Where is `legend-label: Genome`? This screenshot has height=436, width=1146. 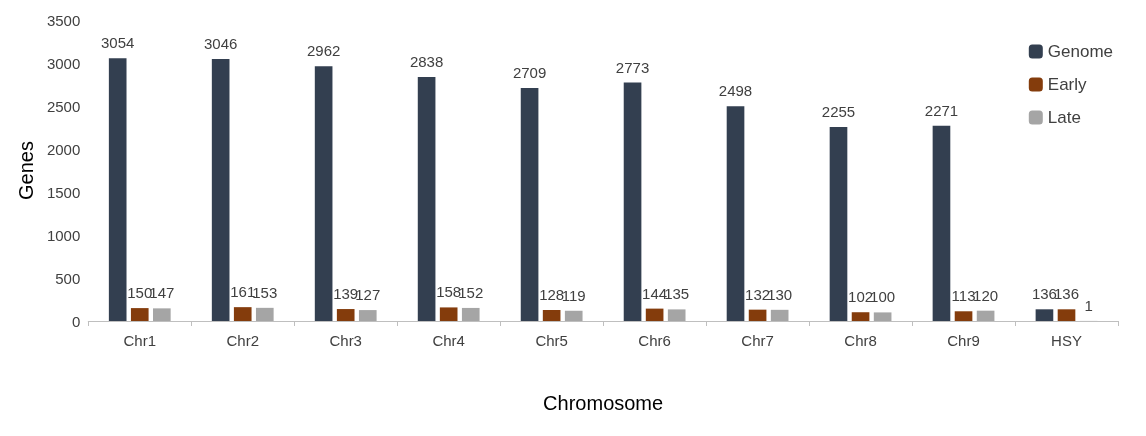 legend-label: Genome is located at coordinates (1080, 51).